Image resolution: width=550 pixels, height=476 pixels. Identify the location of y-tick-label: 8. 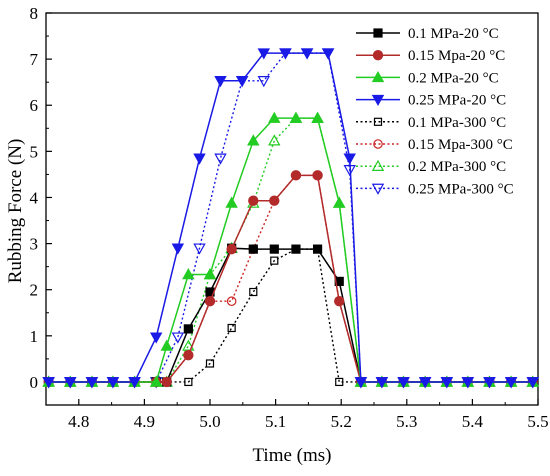
(34, 13).